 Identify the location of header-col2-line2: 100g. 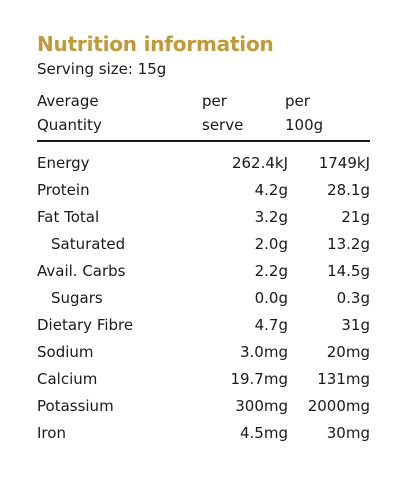
(304, 125).